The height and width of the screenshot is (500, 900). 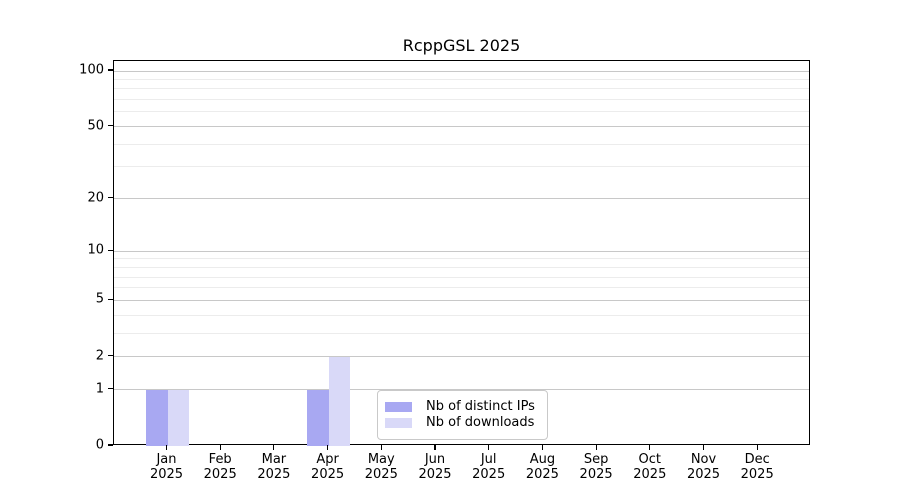 What do you see at coordinates (99, 356) in the screenshot?
I see `y-tick-label: 2` at bounding box center [99, 356].